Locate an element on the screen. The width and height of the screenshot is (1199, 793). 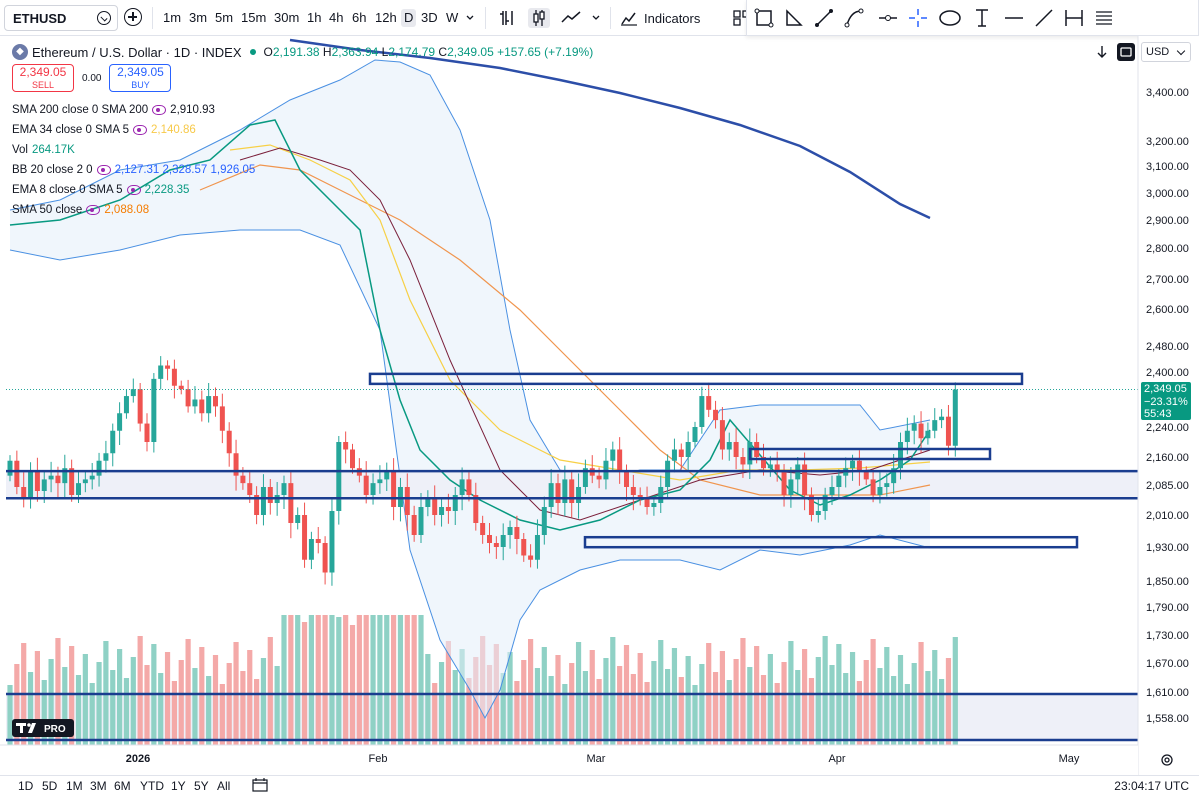
buy-button: 2,349.05 BUY is located at coordinates (140, 78).